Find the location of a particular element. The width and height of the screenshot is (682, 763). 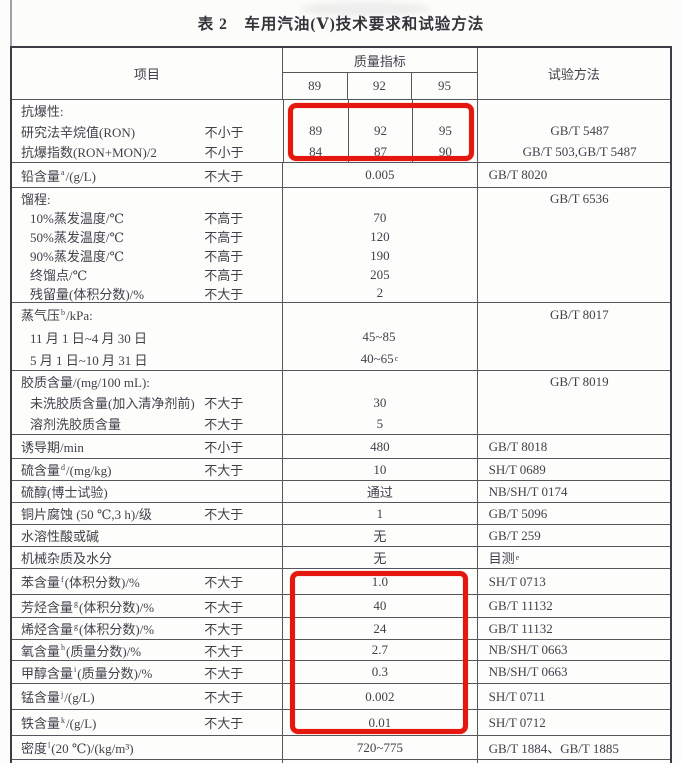

row-item-cell: 铅含量a/(g/L) 不大于 is located at coordinates (148, 175).